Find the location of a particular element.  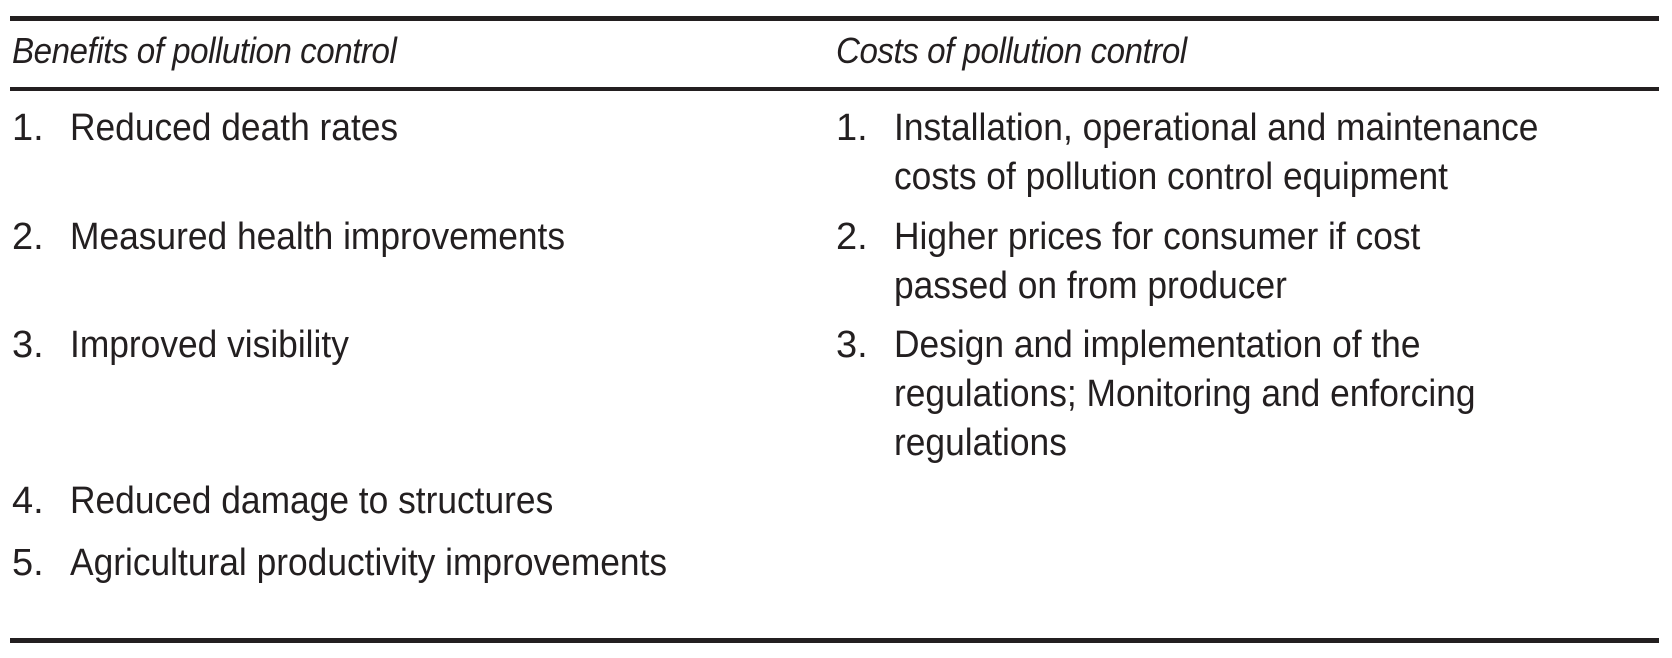

item-text: Reduced damage to structures is located at coordinates (312, 501).